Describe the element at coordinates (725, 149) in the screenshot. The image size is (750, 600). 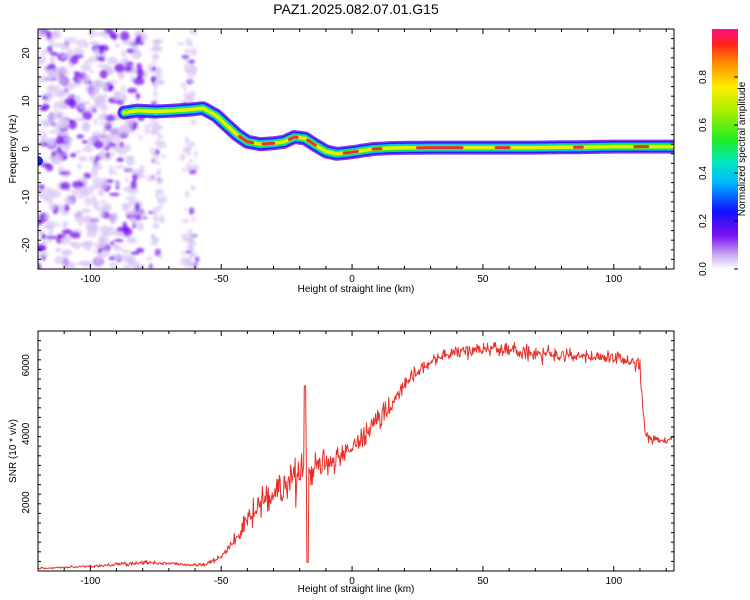
I see `colorbar-gradient-bar` at that location.